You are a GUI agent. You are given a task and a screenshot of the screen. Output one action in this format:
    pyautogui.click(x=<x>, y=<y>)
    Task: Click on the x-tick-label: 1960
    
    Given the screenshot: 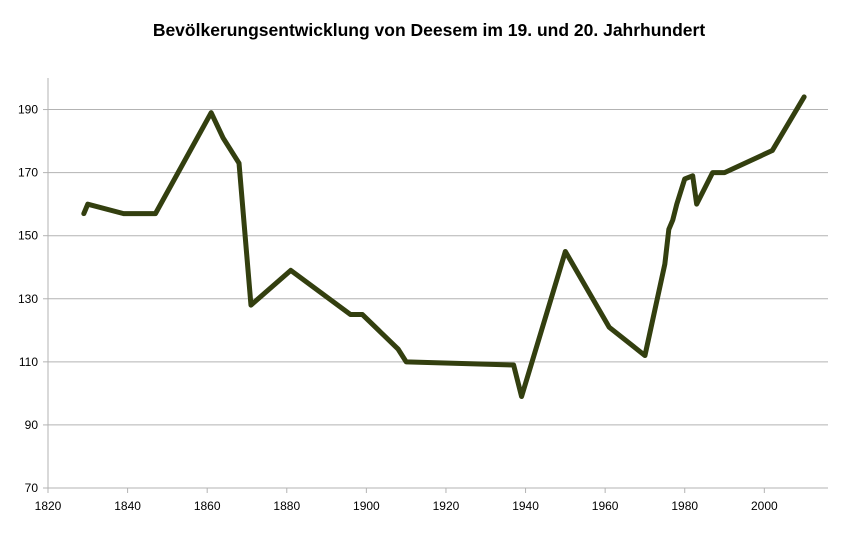 What is the action you would take?
    pyautogui.click(x=605, y=506)
    